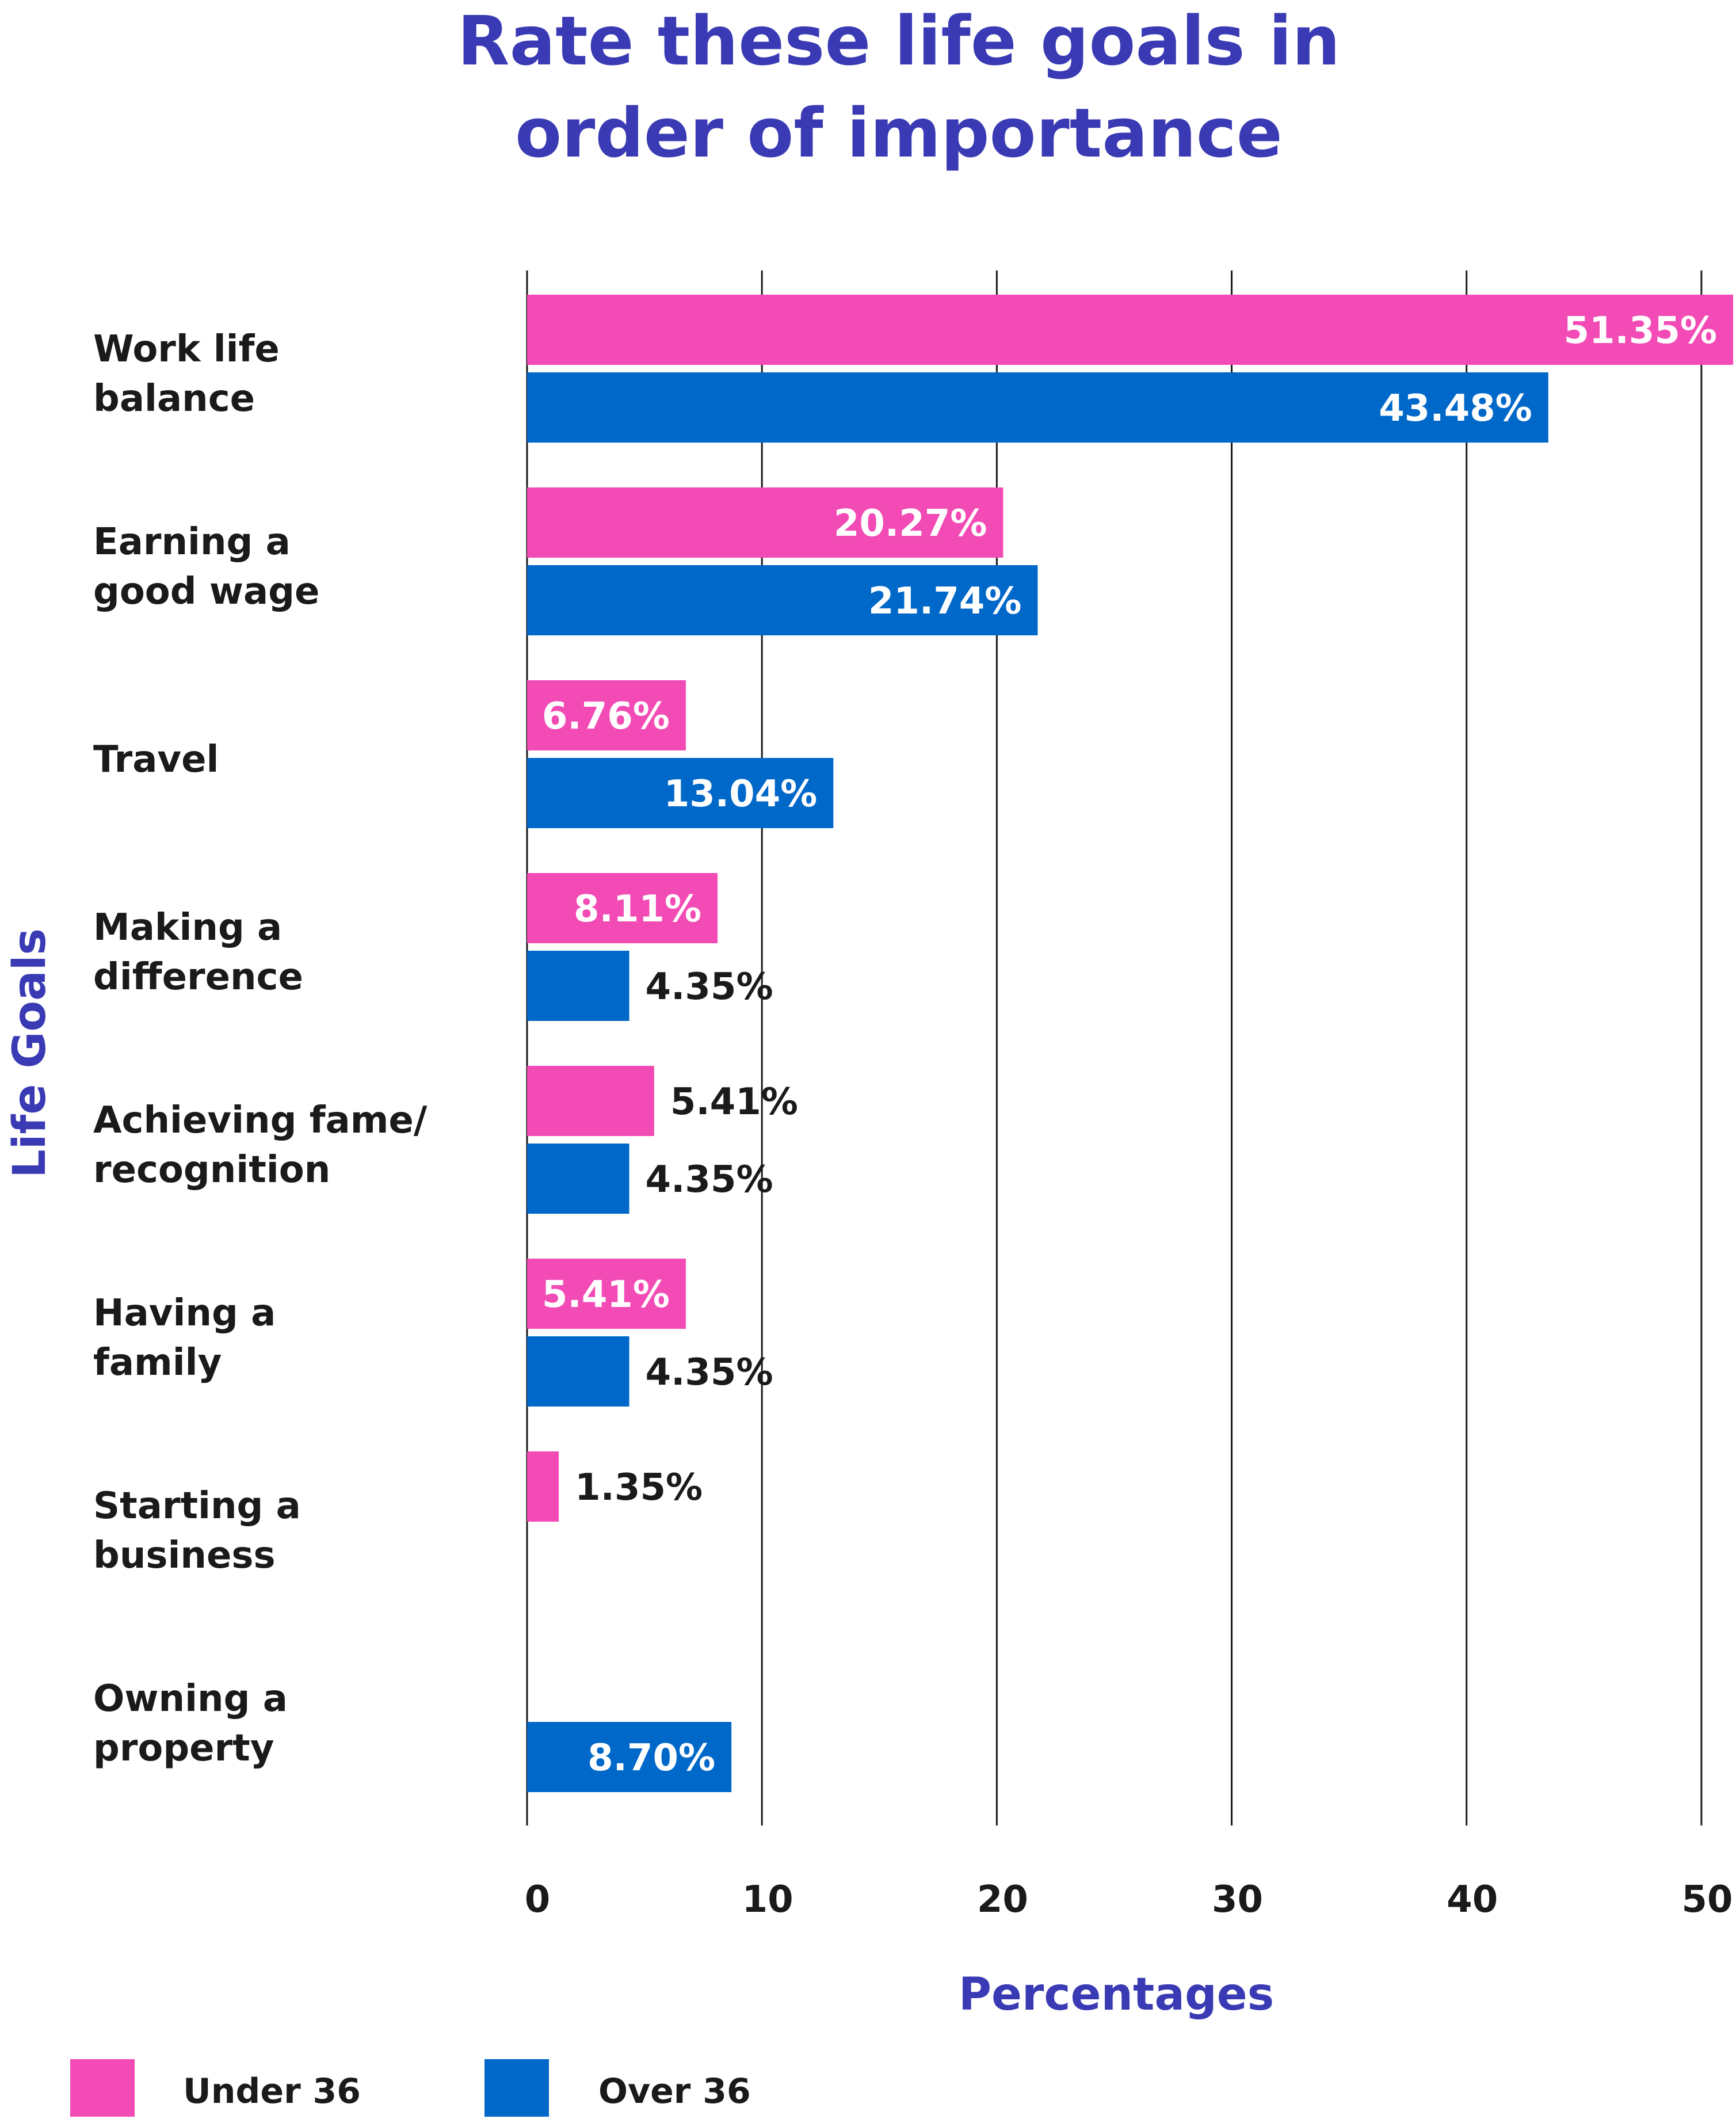 The image size is (1736, 2119). I want to click on x-axis-title: Percentages, so click(1116, 1995).